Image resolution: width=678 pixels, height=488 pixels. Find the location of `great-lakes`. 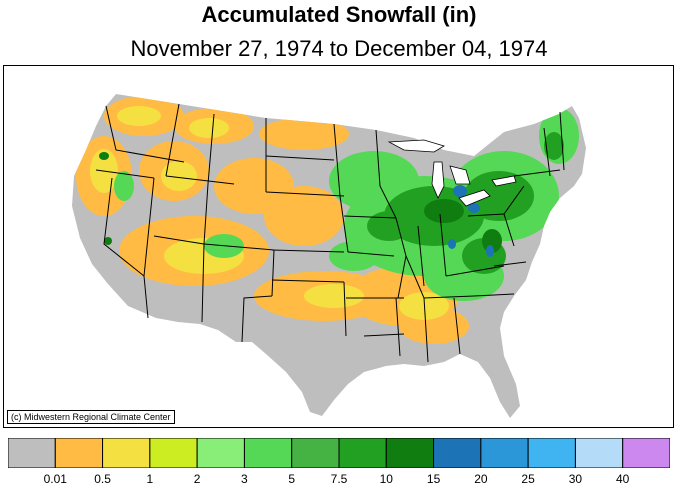

great-lakes is located at coordinates (452, 173).